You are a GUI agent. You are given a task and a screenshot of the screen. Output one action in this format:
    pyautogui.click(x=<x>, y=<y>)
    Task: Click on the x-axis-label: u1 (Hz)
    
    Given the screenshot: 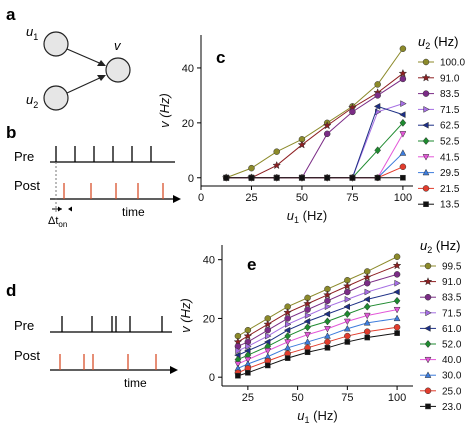 What is the action you would take?
    pyautogui.click(x=307, y=216)
    